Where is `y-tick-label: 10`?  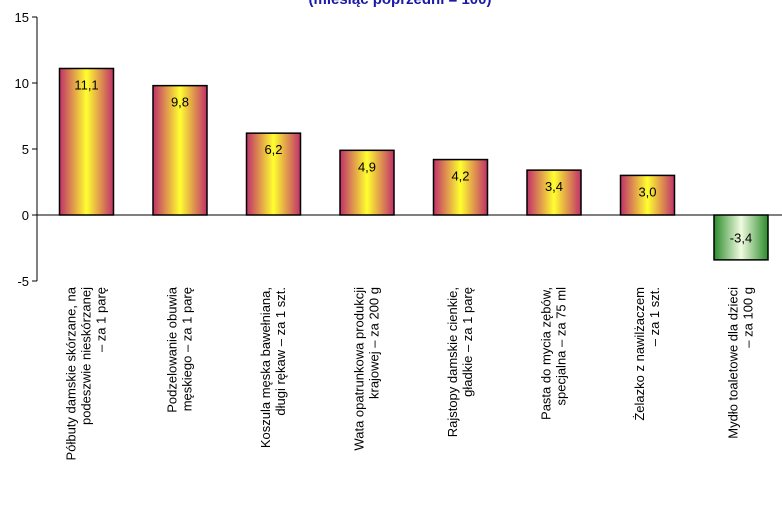
y-tick-label: 10 is located at coordinates (22, 83).